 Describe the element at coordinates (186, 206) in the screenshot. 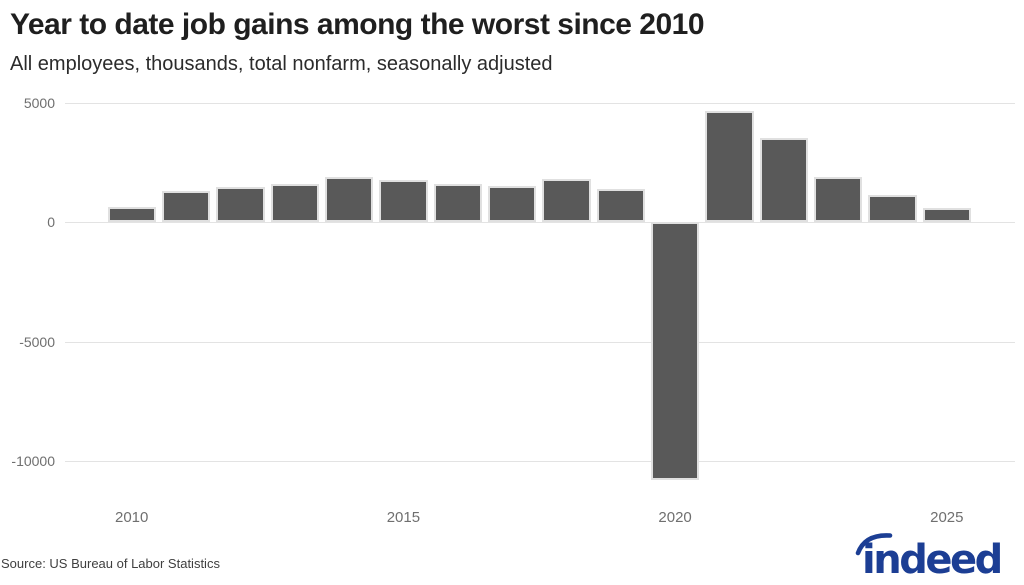

I see `bar-2011` at that location.